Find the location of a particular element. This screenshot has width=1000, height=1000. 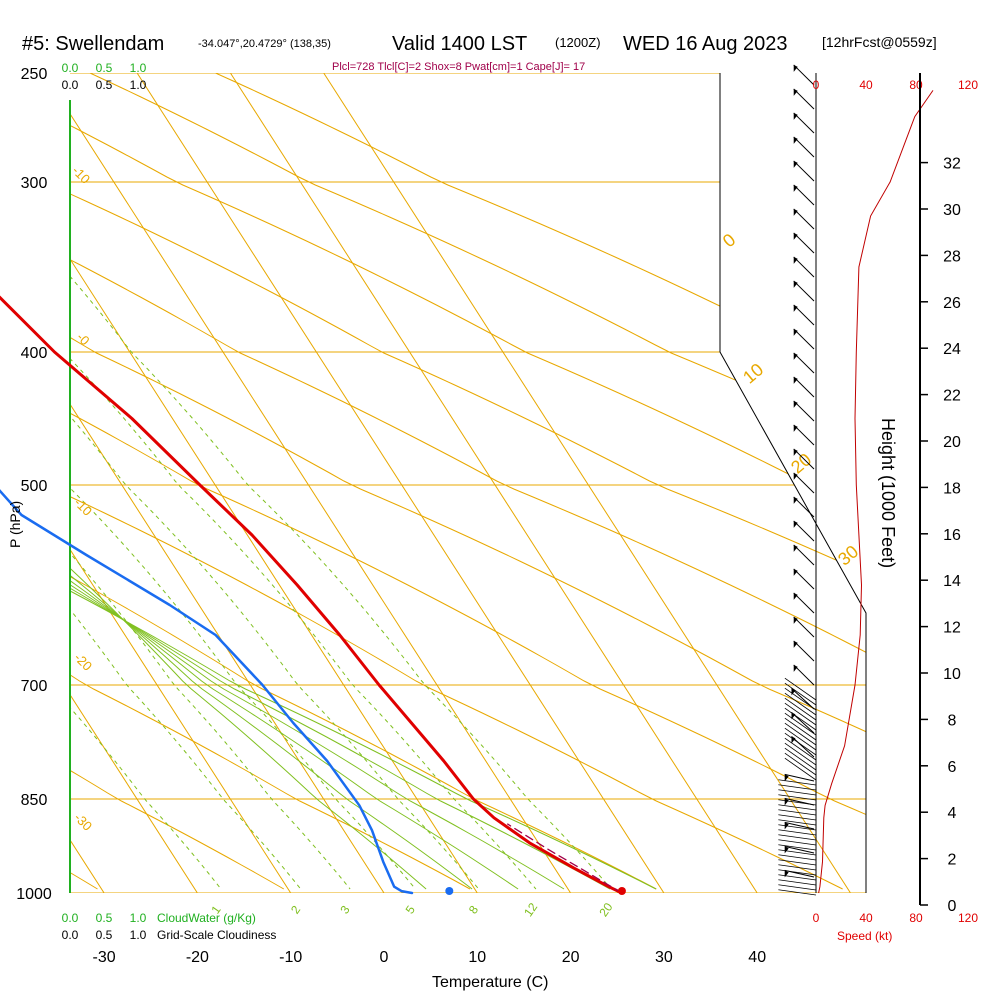

height-tick-label: 18 is located at coordinates (952, 488).